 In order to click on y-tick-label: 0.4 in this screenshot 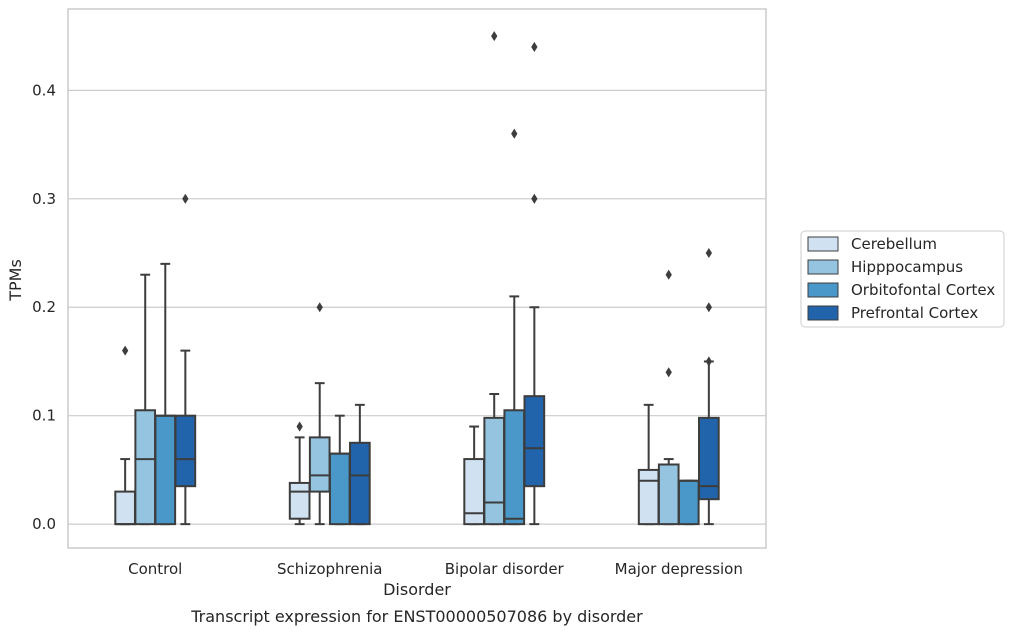, I will do `click(44, 90)`.